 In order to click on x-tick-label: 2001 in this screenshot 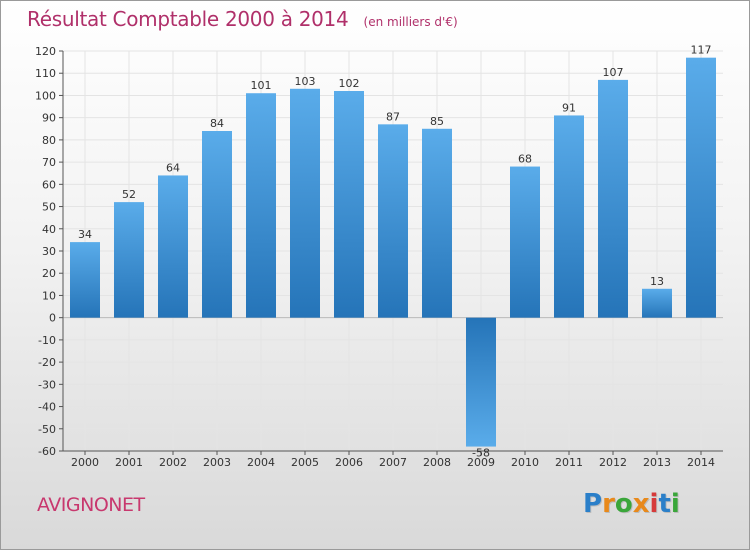, I will do `click(129, 462)`.